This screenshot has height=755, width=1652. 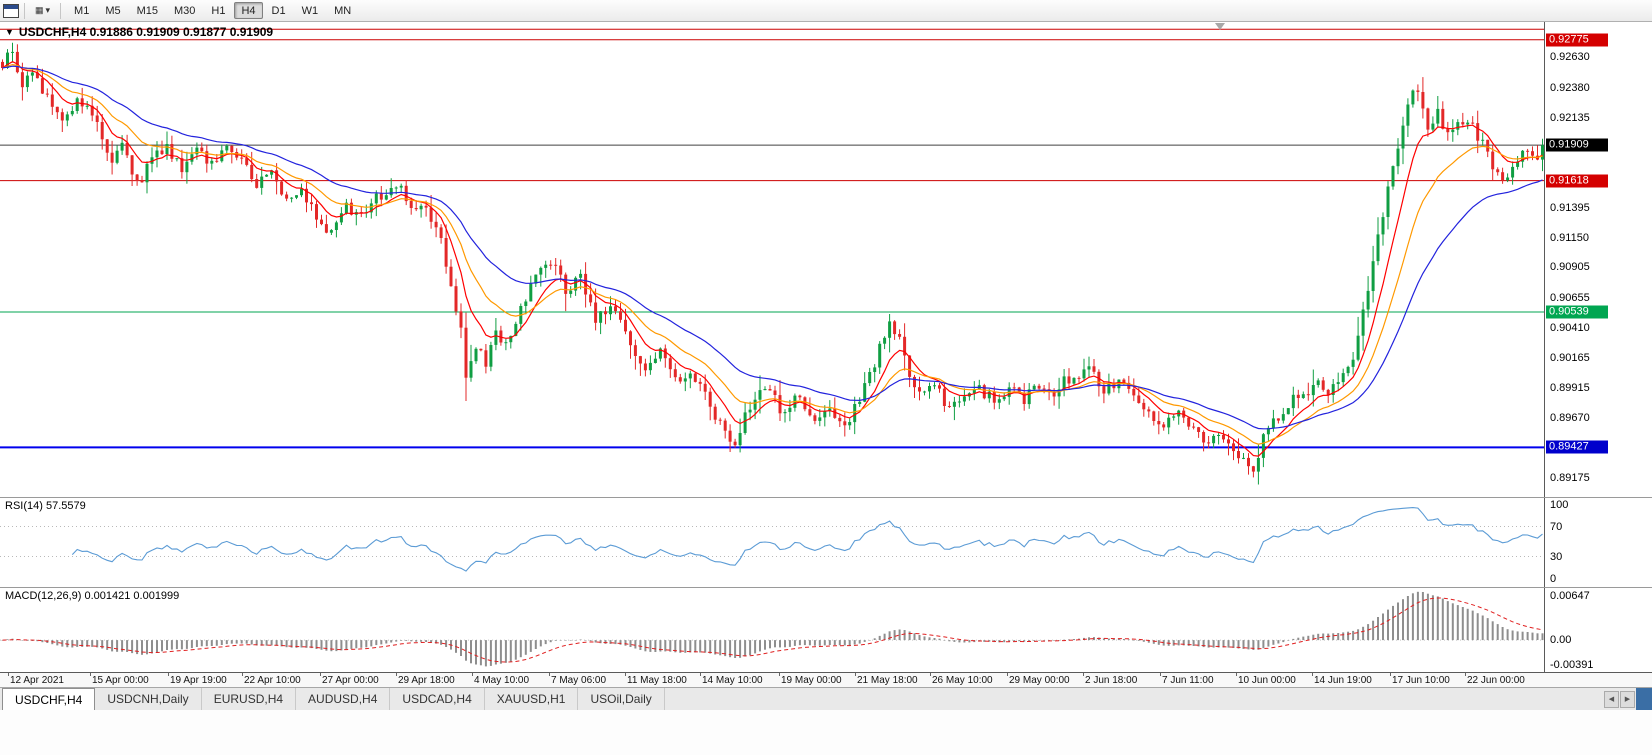 I want to click on time-label: 2 Jun 18:00, so click(x=1111, y=680).